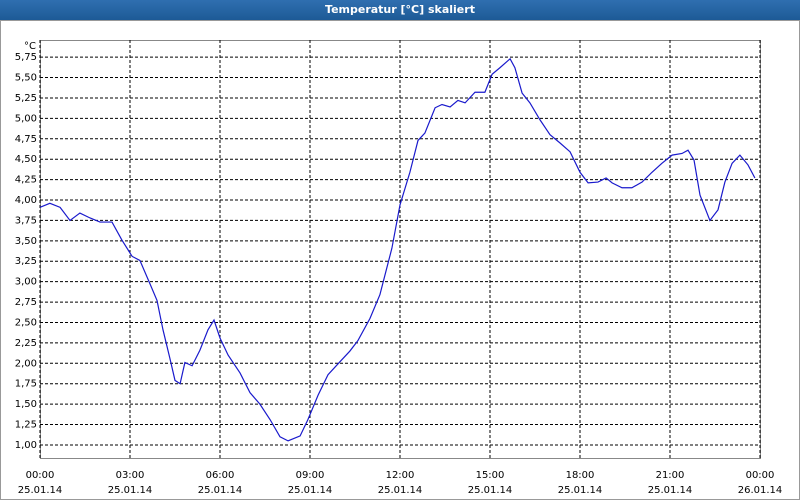 The image size is (800, 500). I want to click on y-tick-label: 2,50, so click(26, 322).